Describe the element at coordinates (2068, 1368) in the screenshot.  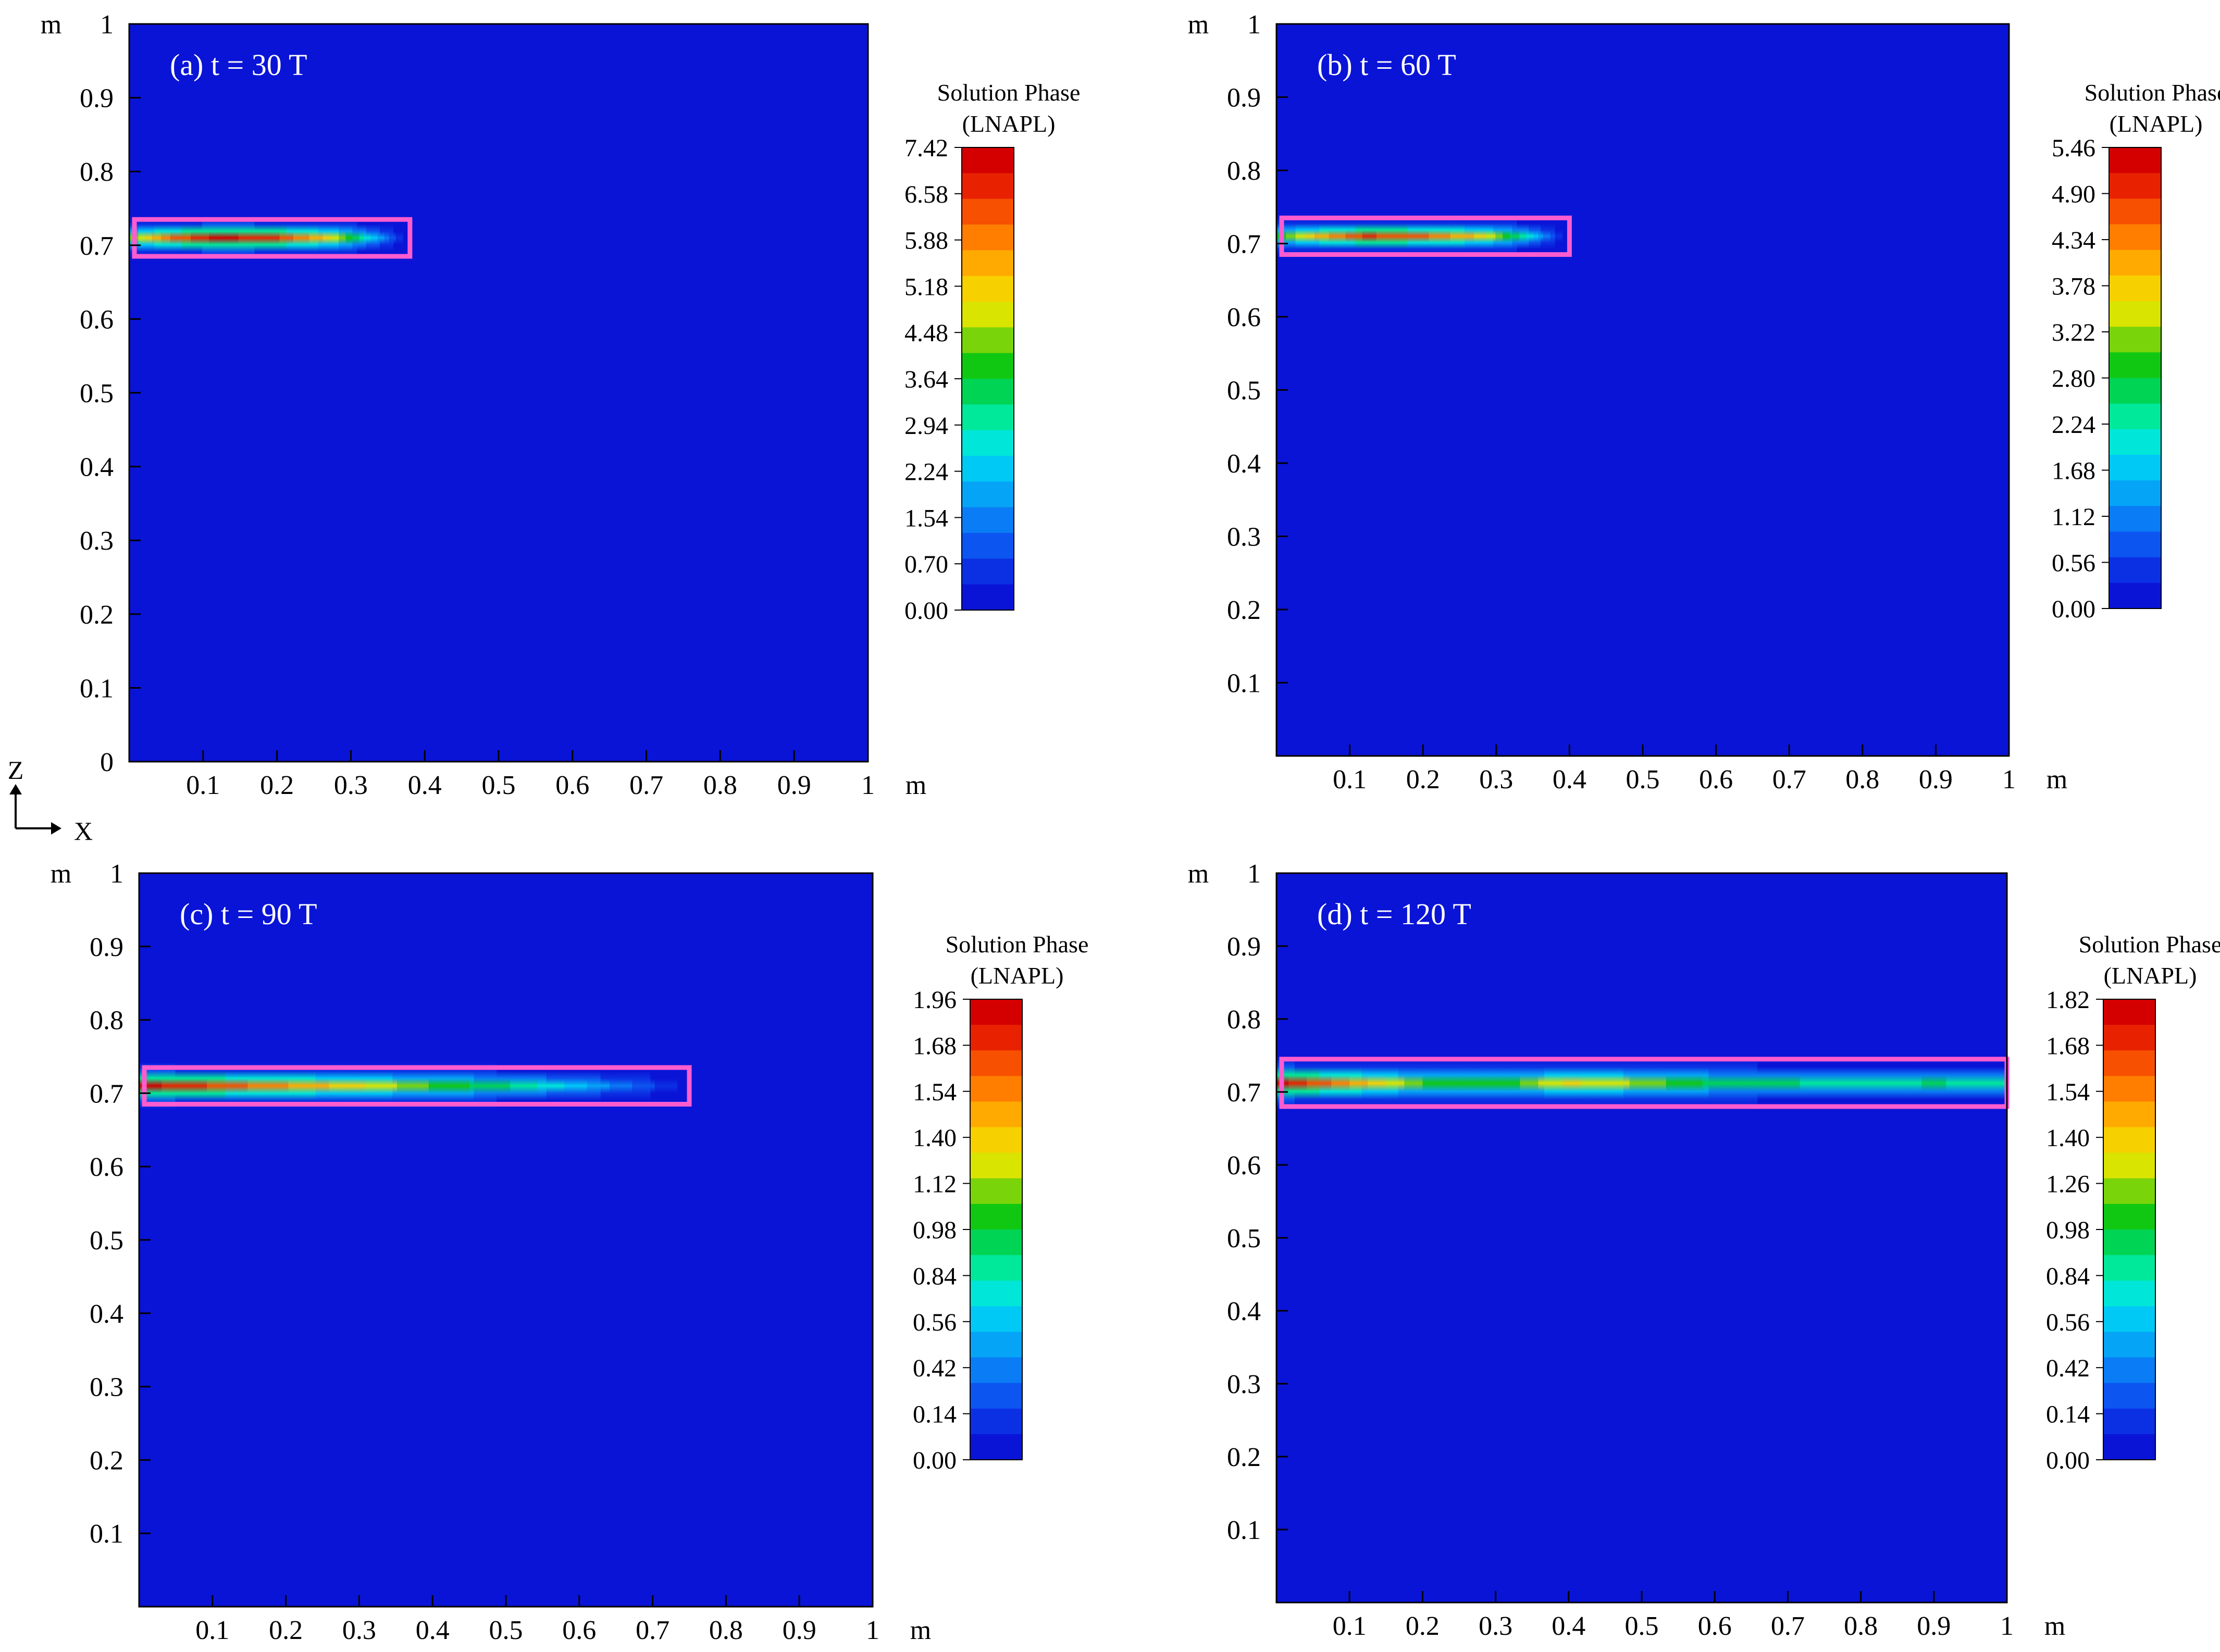
I see `colorbar-tick-label: 0.42` at that location.